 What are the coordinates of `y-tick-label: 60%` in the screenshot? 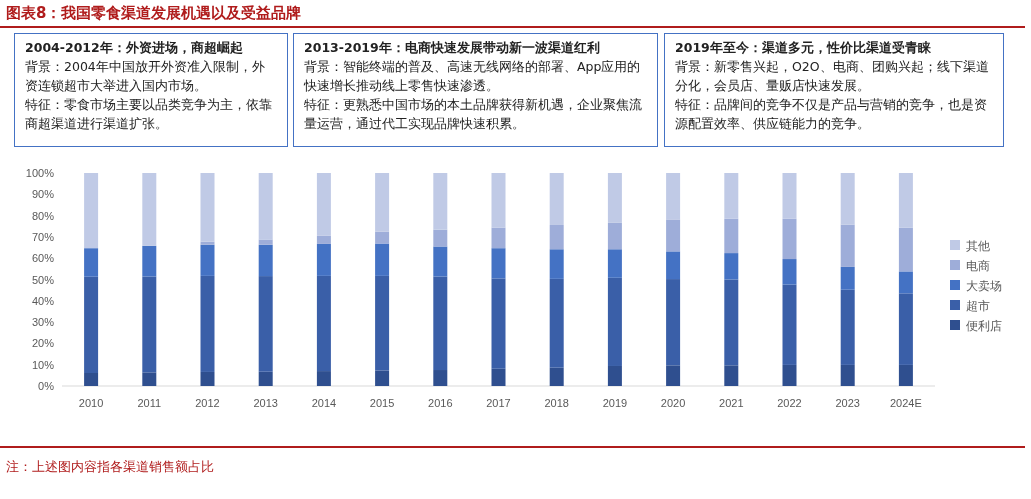 It's located at (43, 258).